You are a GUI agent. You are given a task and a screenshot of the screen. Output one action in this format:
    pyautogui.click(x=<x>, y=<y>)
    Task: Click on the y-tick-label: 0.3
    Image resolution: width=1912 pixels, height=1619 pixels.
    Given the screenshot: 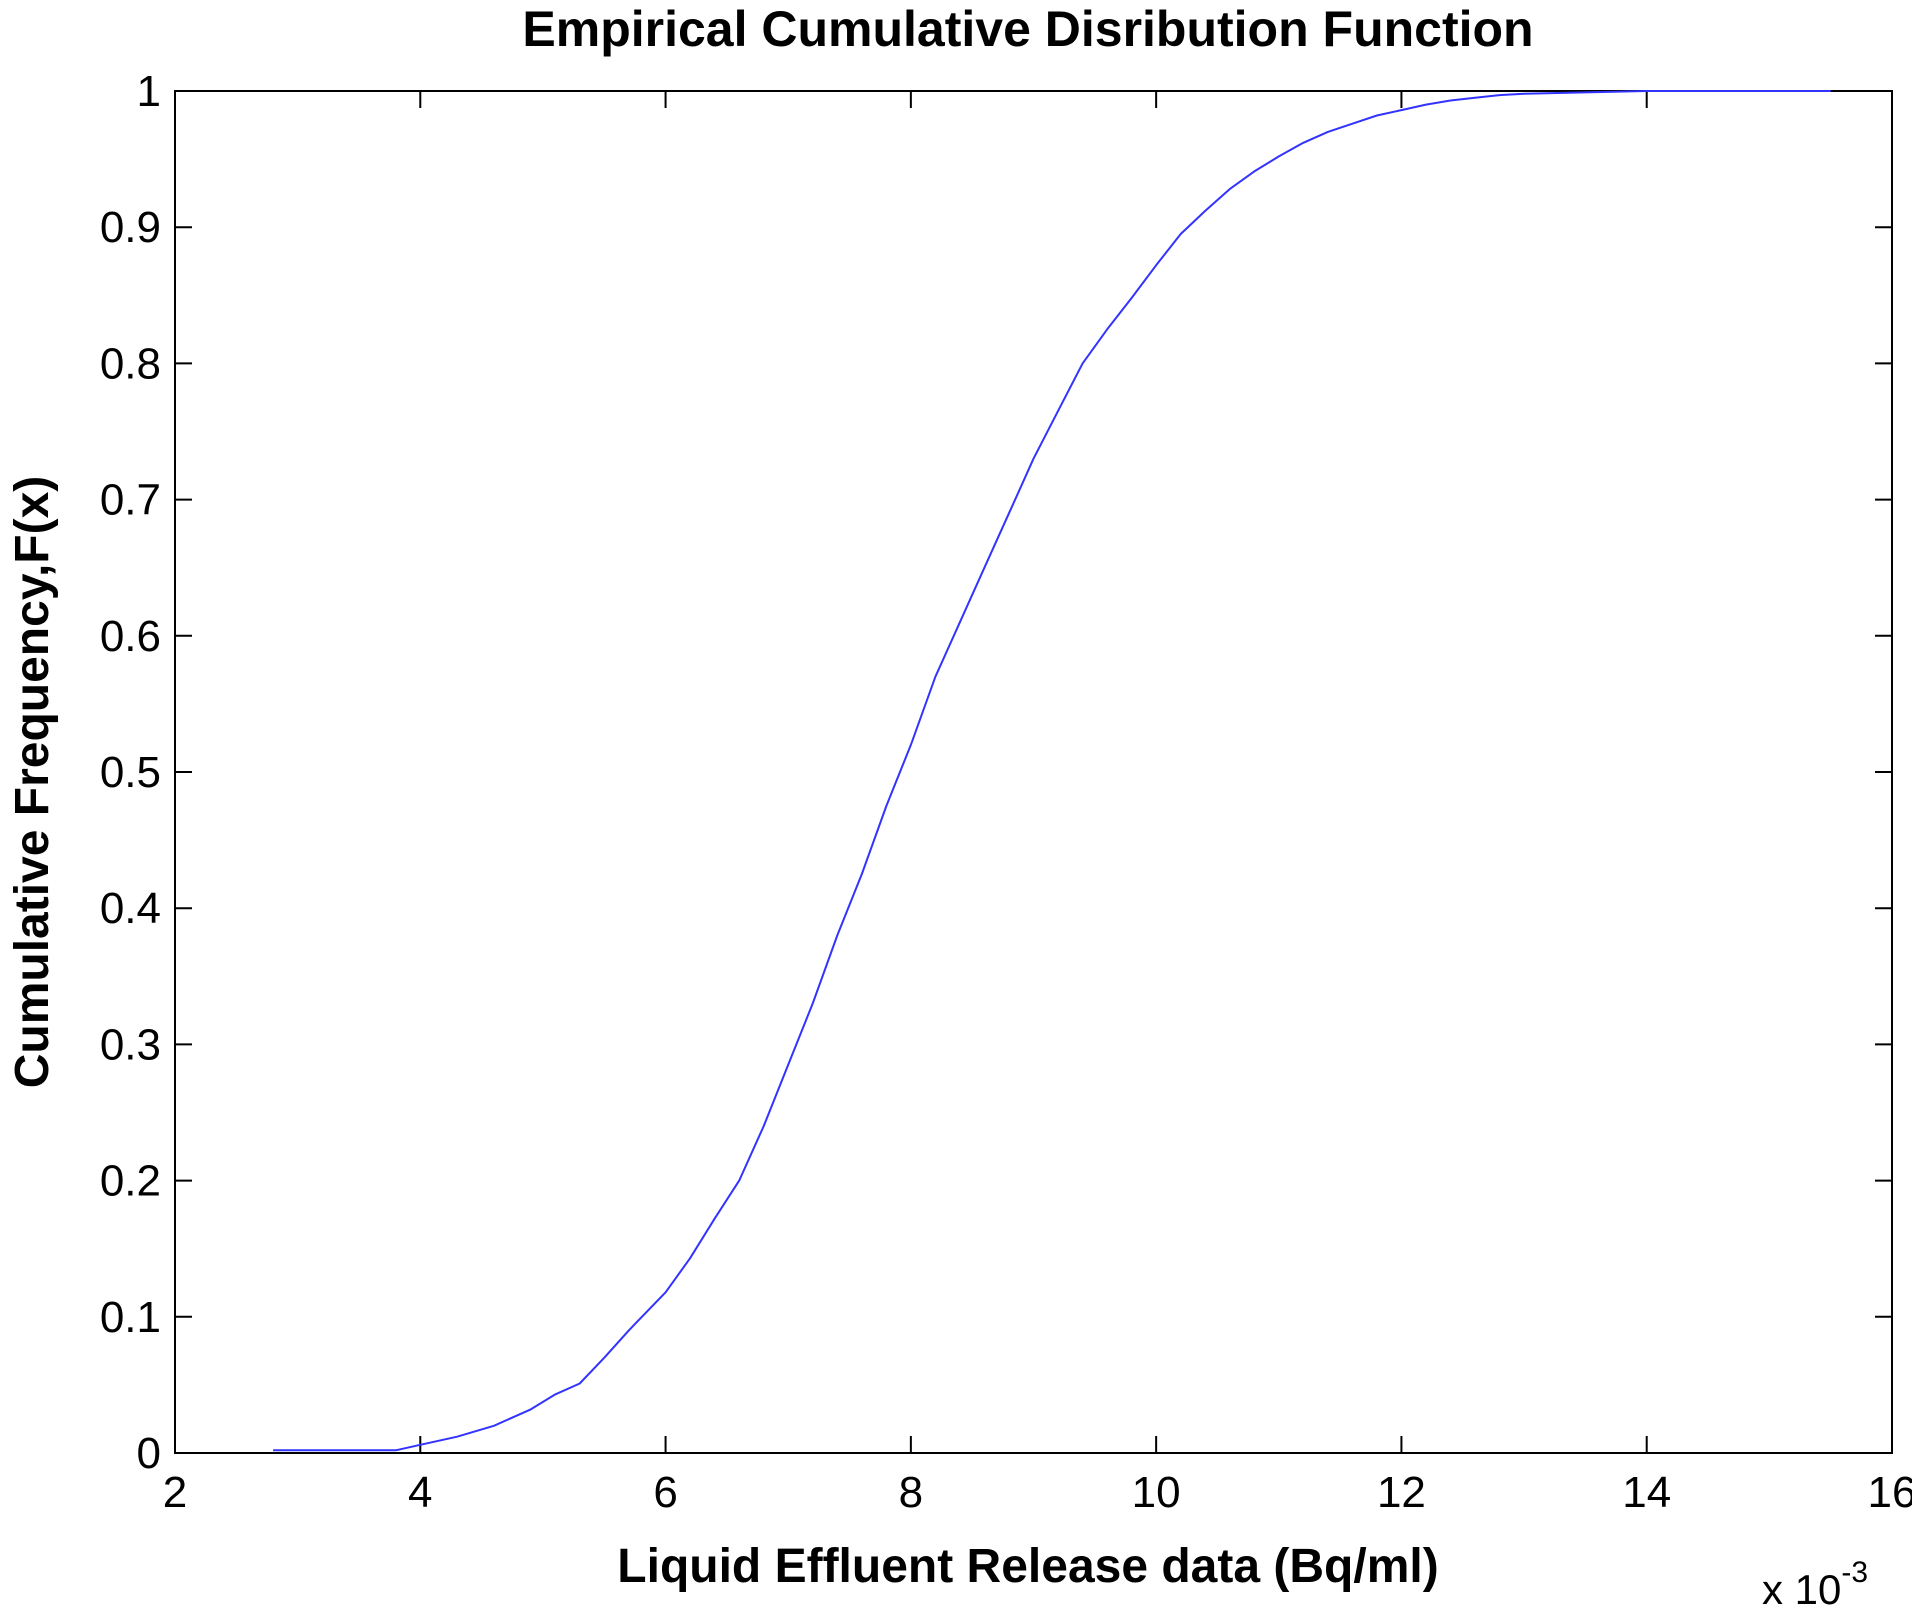 What is the action you would take?
    pyautogui.click(x=130, y=1044)
    